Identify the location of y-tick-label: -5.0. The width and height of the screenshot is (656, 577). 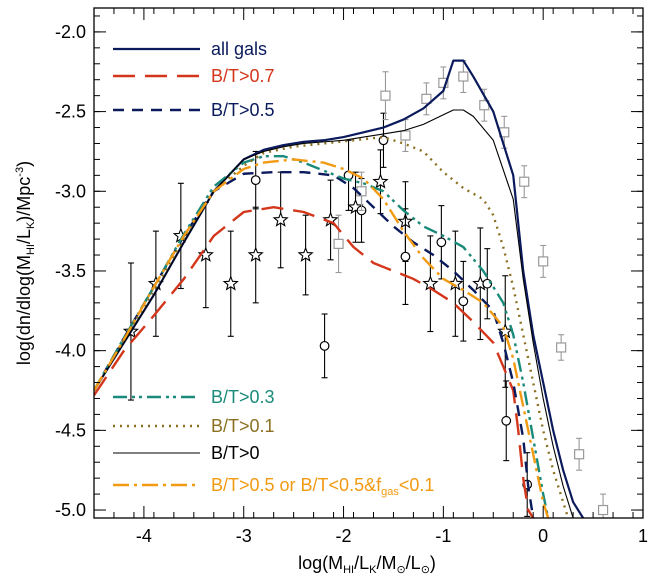
(70, 510).